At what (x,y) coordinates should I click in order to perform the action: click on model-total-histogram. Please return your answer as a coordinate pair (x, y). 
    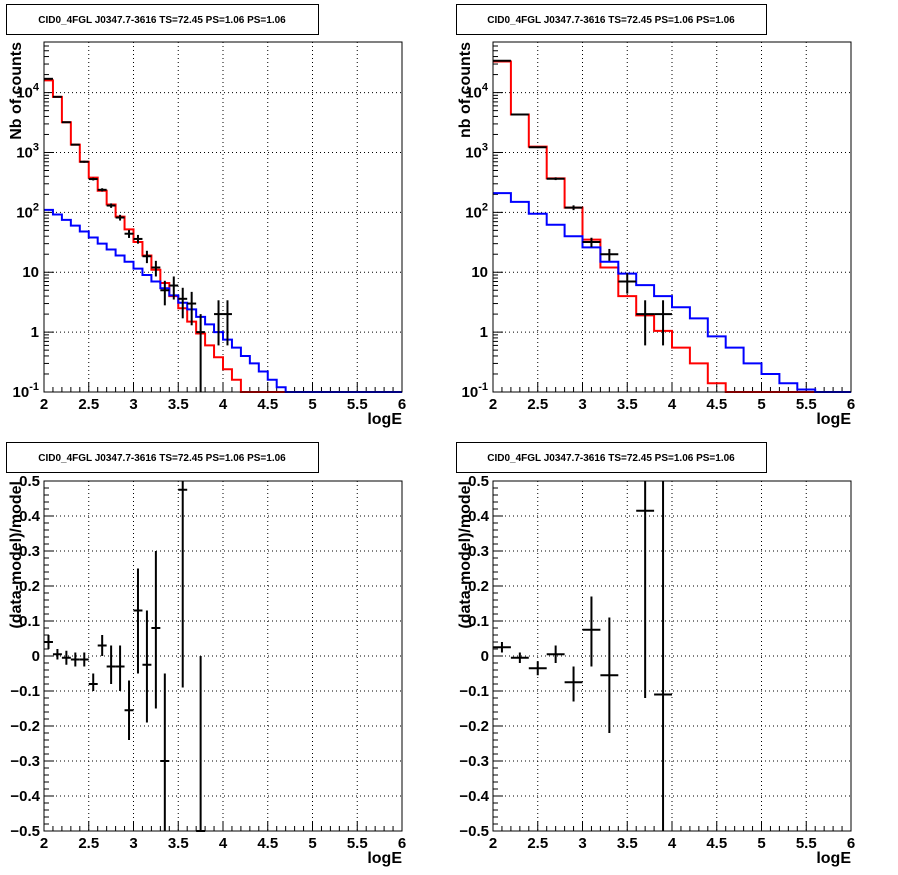
    Looking at the image, I should click on (223, 236).